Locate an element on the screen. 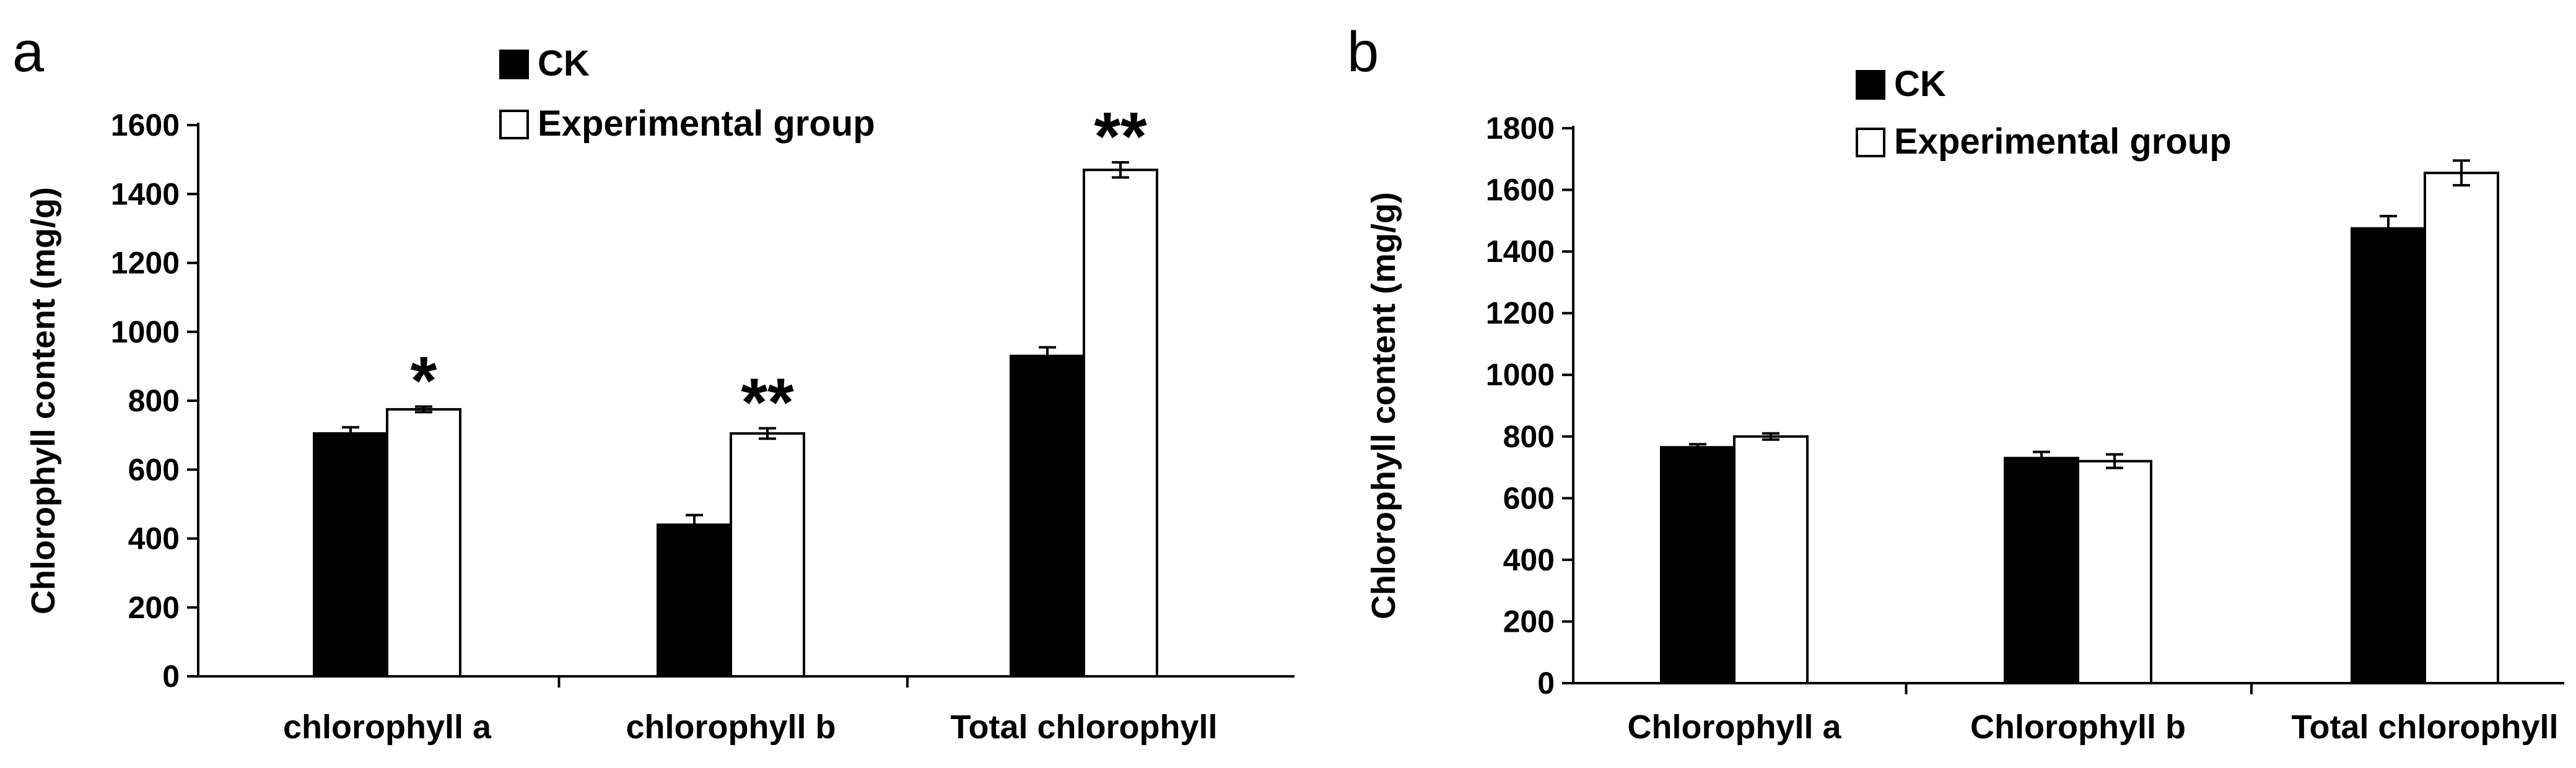  x-category-label: Chlorophyll a is located at coordinates (1734, 727).